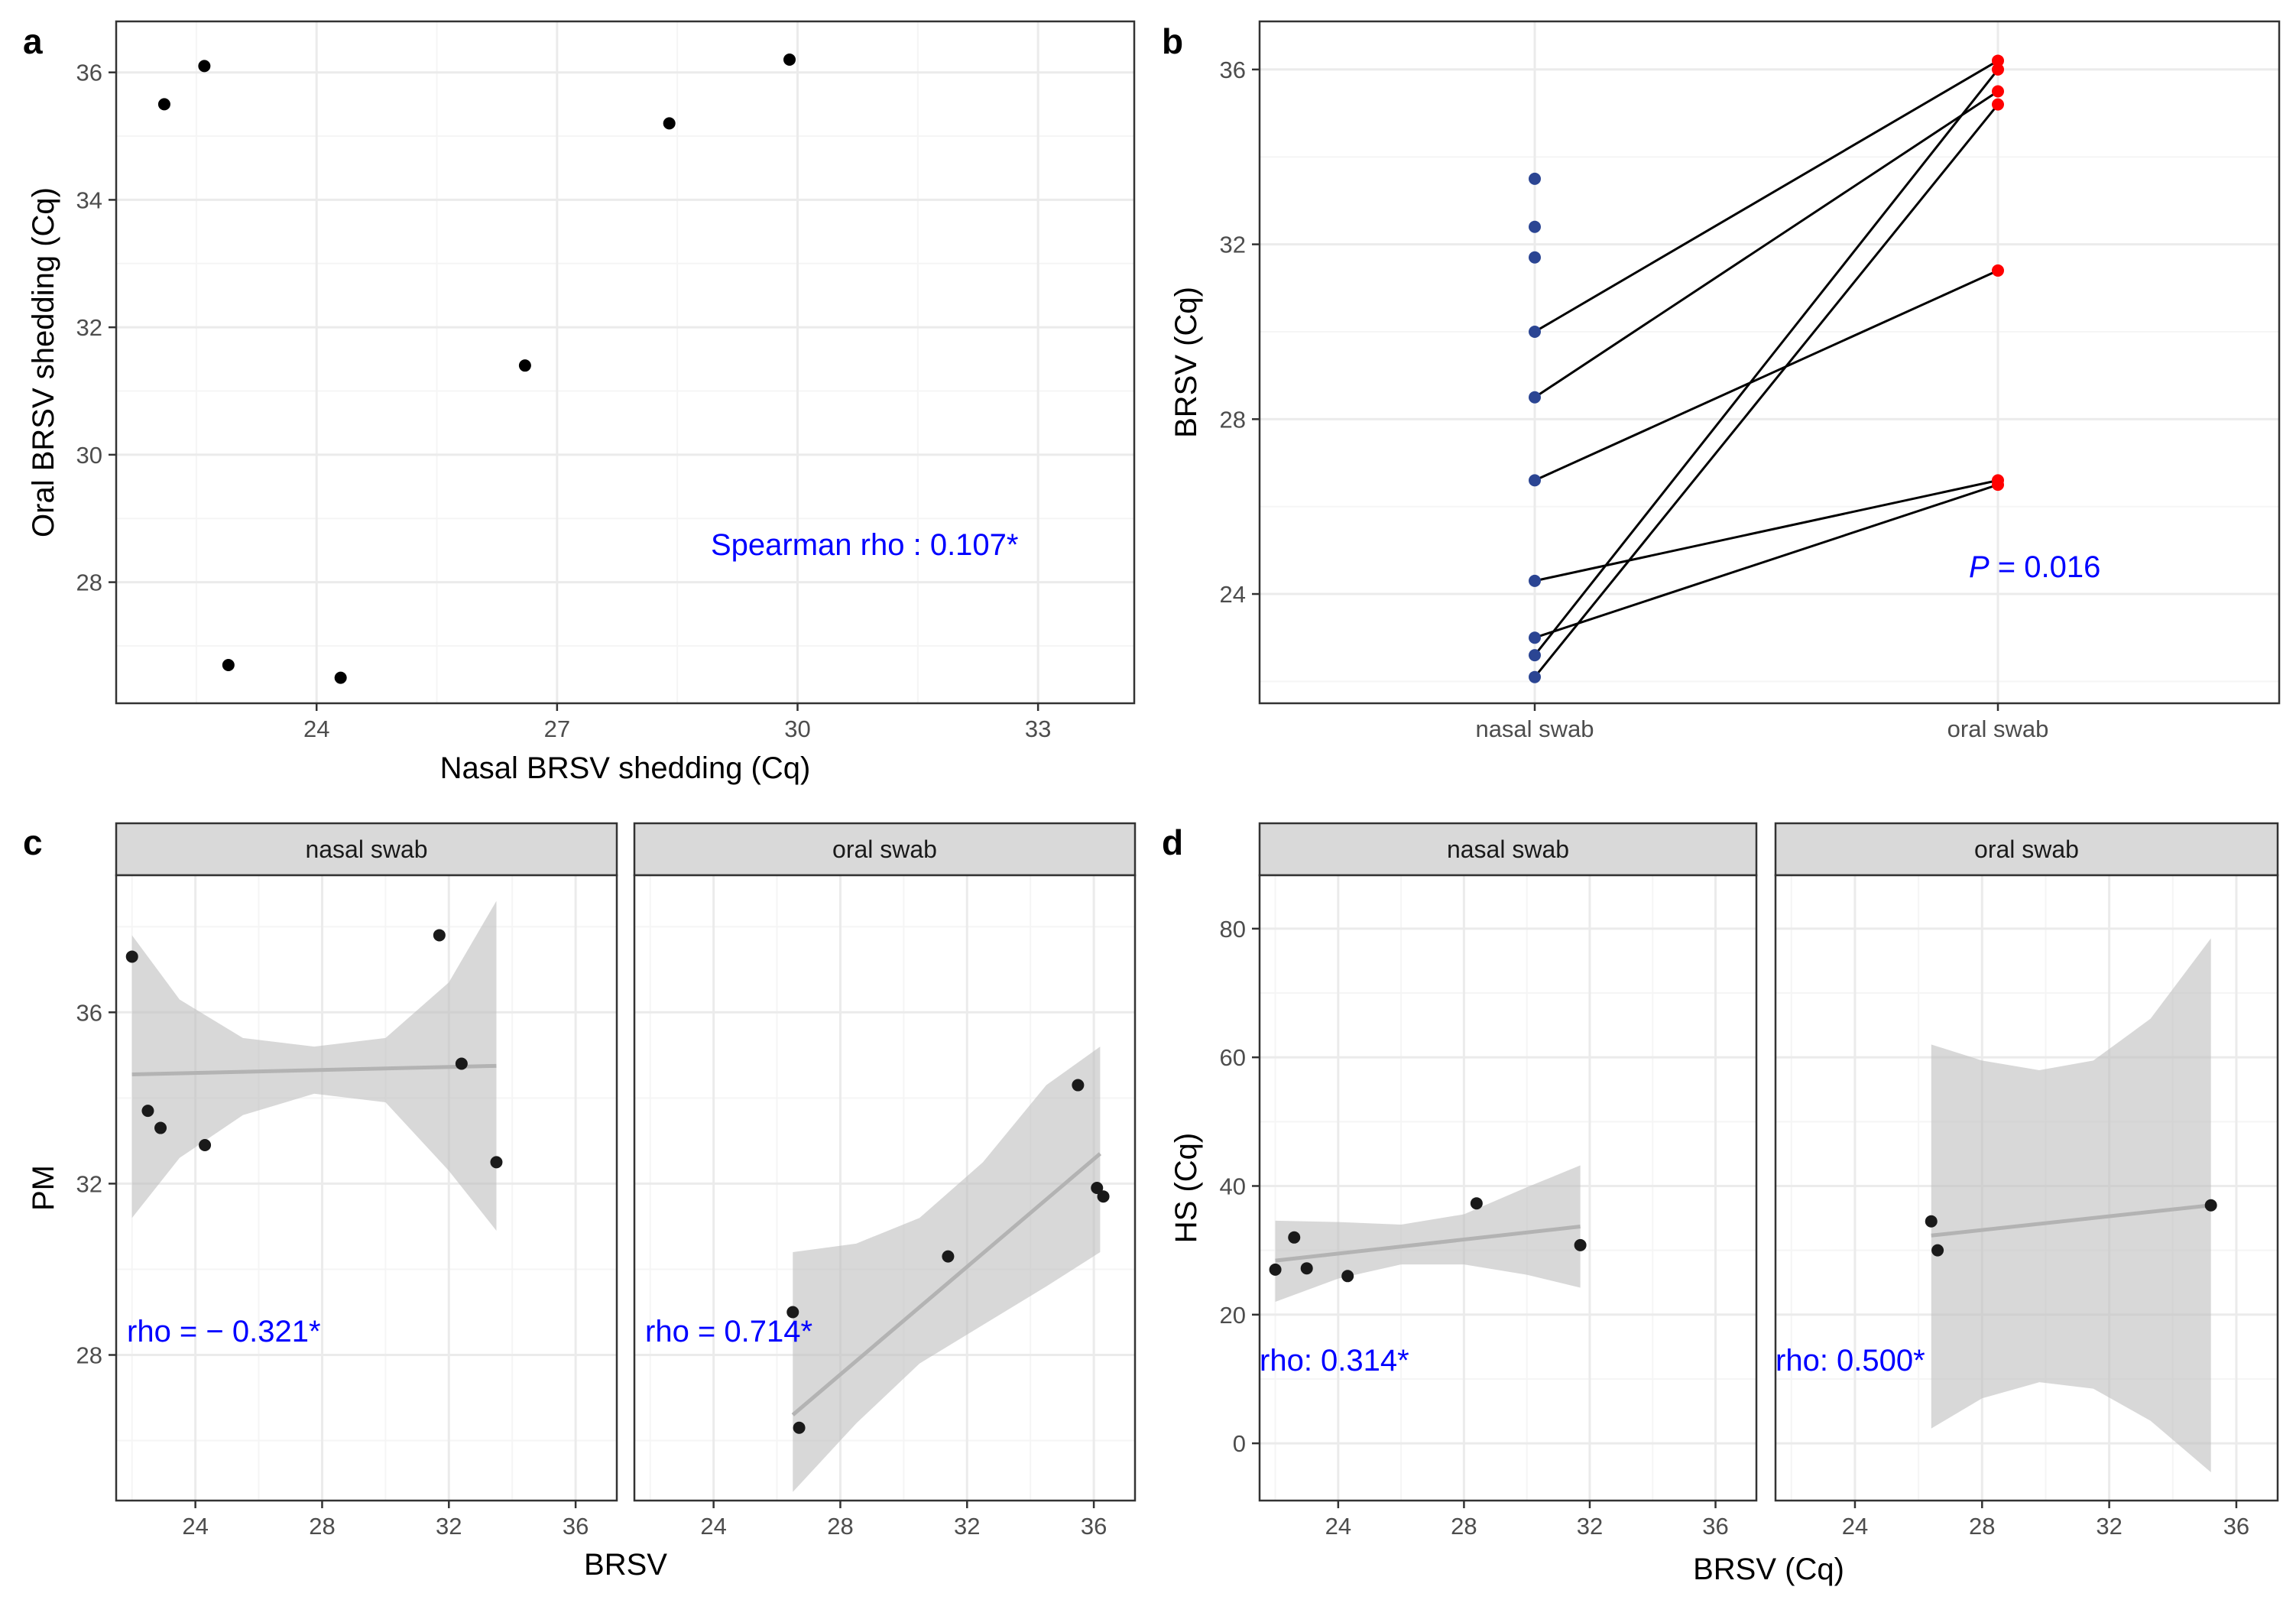  What do you see at coordinates (1428, 1244) in the screenshot?
I see `panel-d-facet-nasal-fit-line` at bounding box center [1428, 1244].